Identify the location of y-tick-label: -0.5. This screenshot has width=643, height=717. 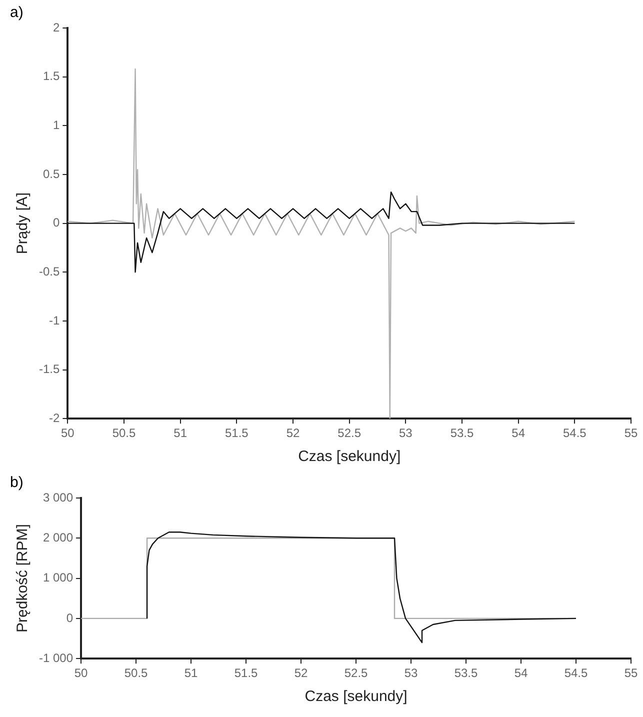
(49, 271).